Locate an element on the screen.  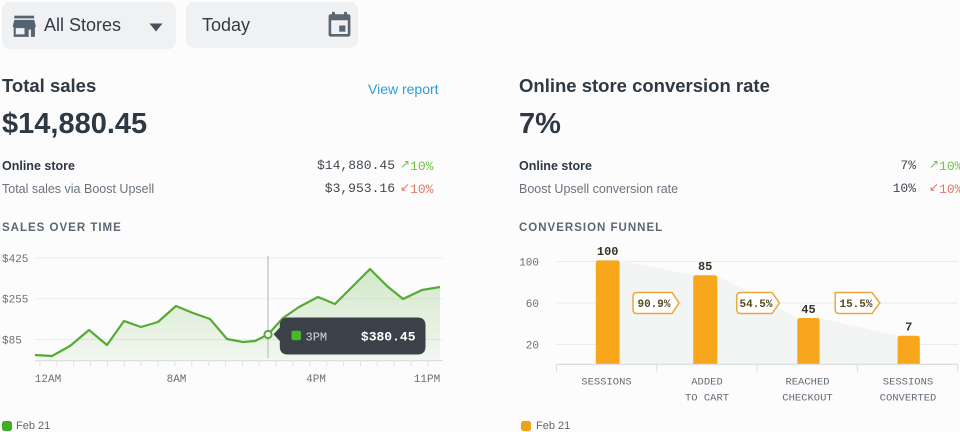
svg-text: 3PM is located at coordinates (317, 337).